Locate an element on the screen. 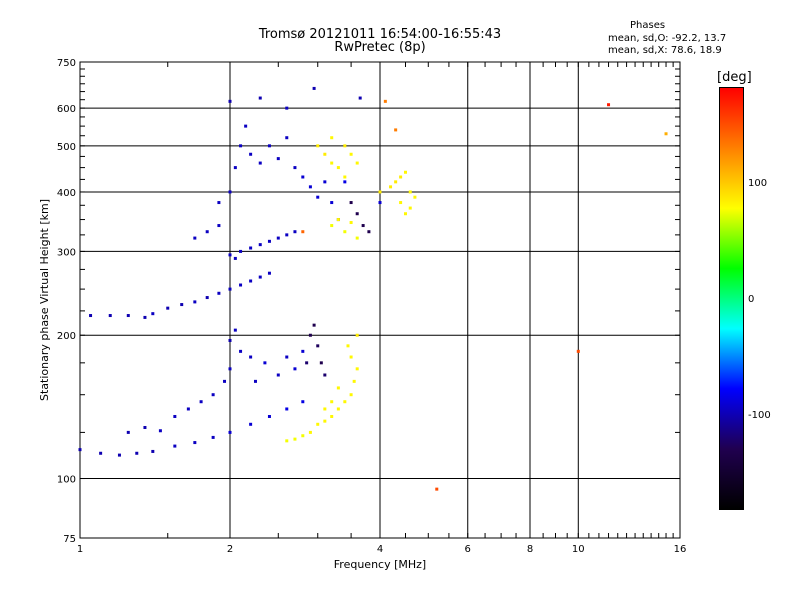  y-tick-label: 75 is located at coordinates (69, 539).